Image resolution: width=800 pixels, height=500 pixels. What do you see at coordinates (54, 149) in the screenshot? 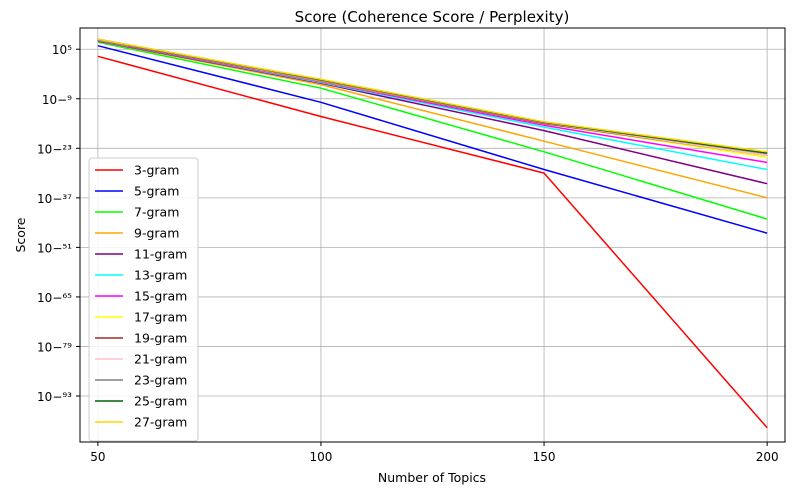
I see `y-tick-label: 10−²³` at bounding box center [54, 149].